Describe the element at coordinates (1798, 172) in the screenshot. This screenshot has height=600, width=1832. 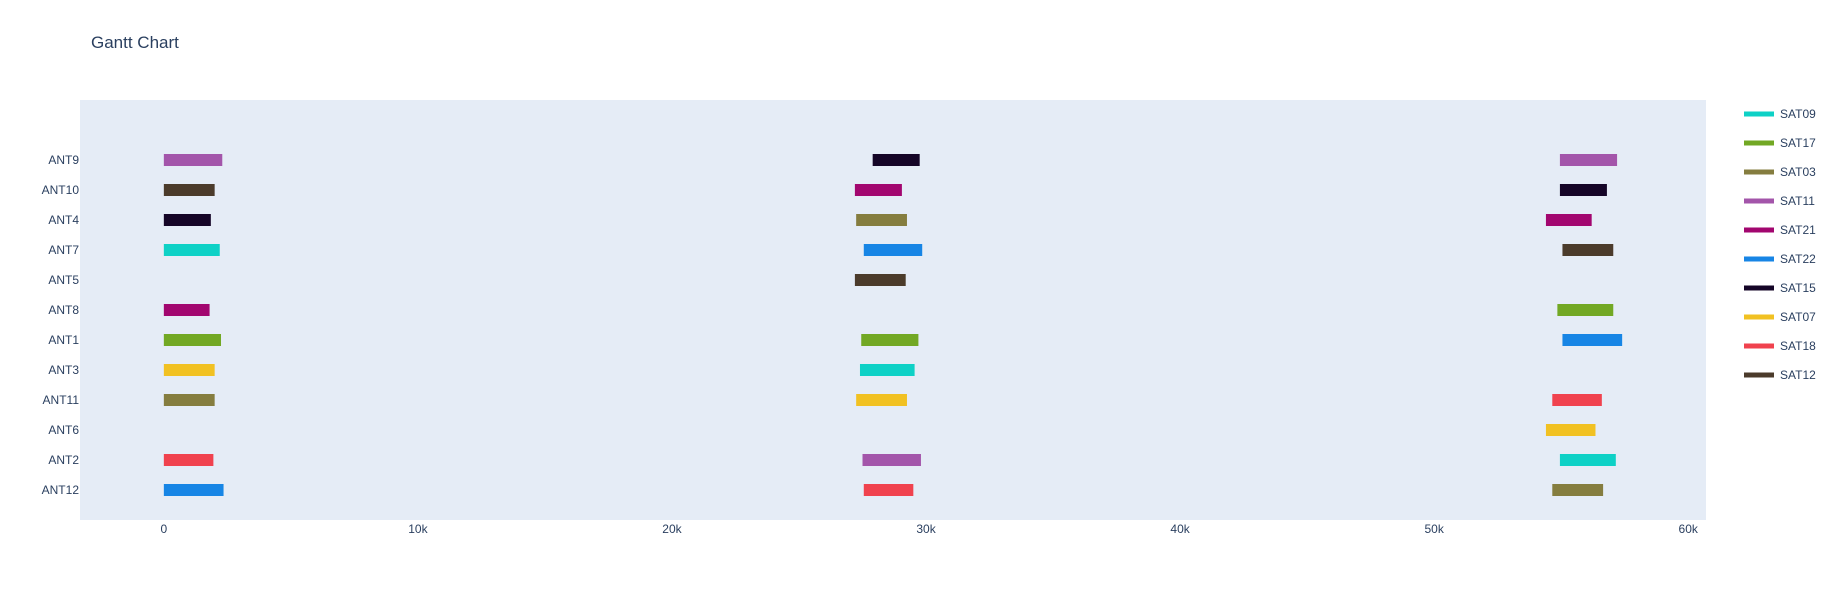
I see `legend-label: SAT03` at that location.